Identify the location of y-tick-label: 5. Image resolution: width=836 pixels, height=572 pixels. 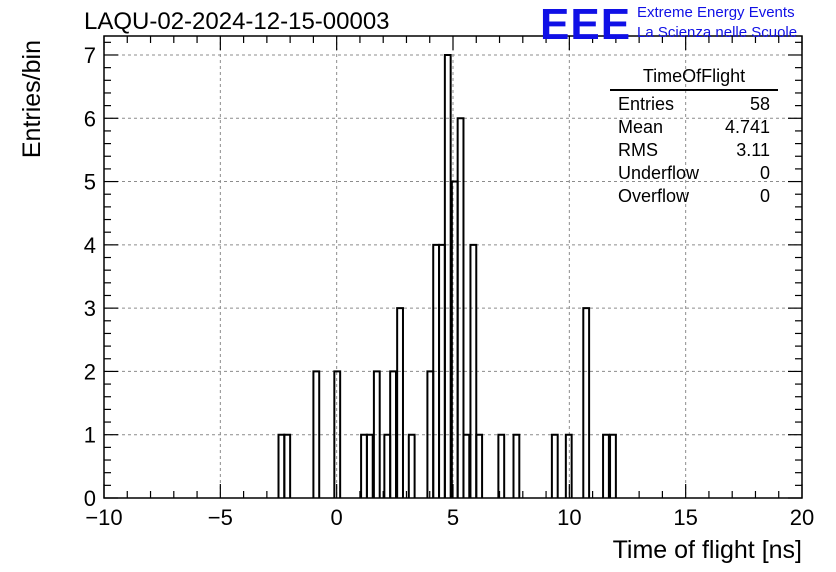
(90, 182).